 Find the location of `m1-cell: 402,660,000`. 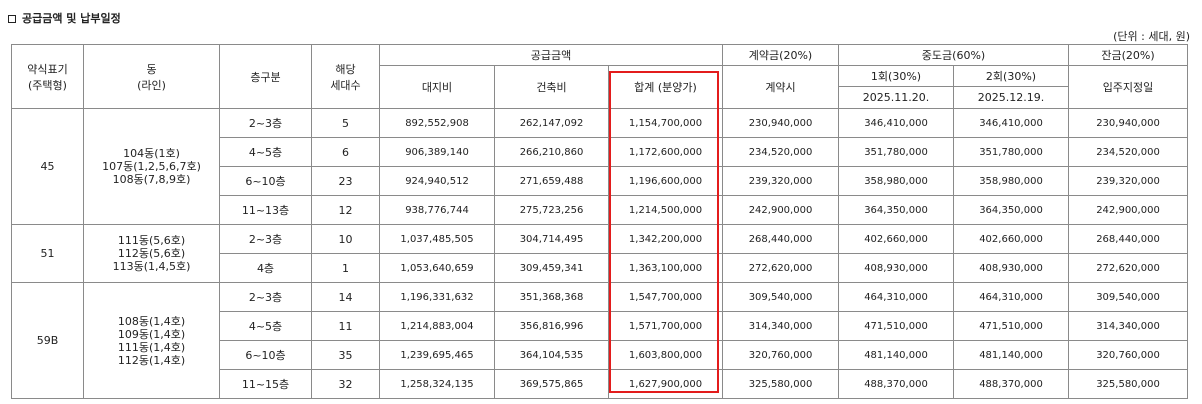

m1-cell: 402,660,000 is located at coordinates (896, 239).